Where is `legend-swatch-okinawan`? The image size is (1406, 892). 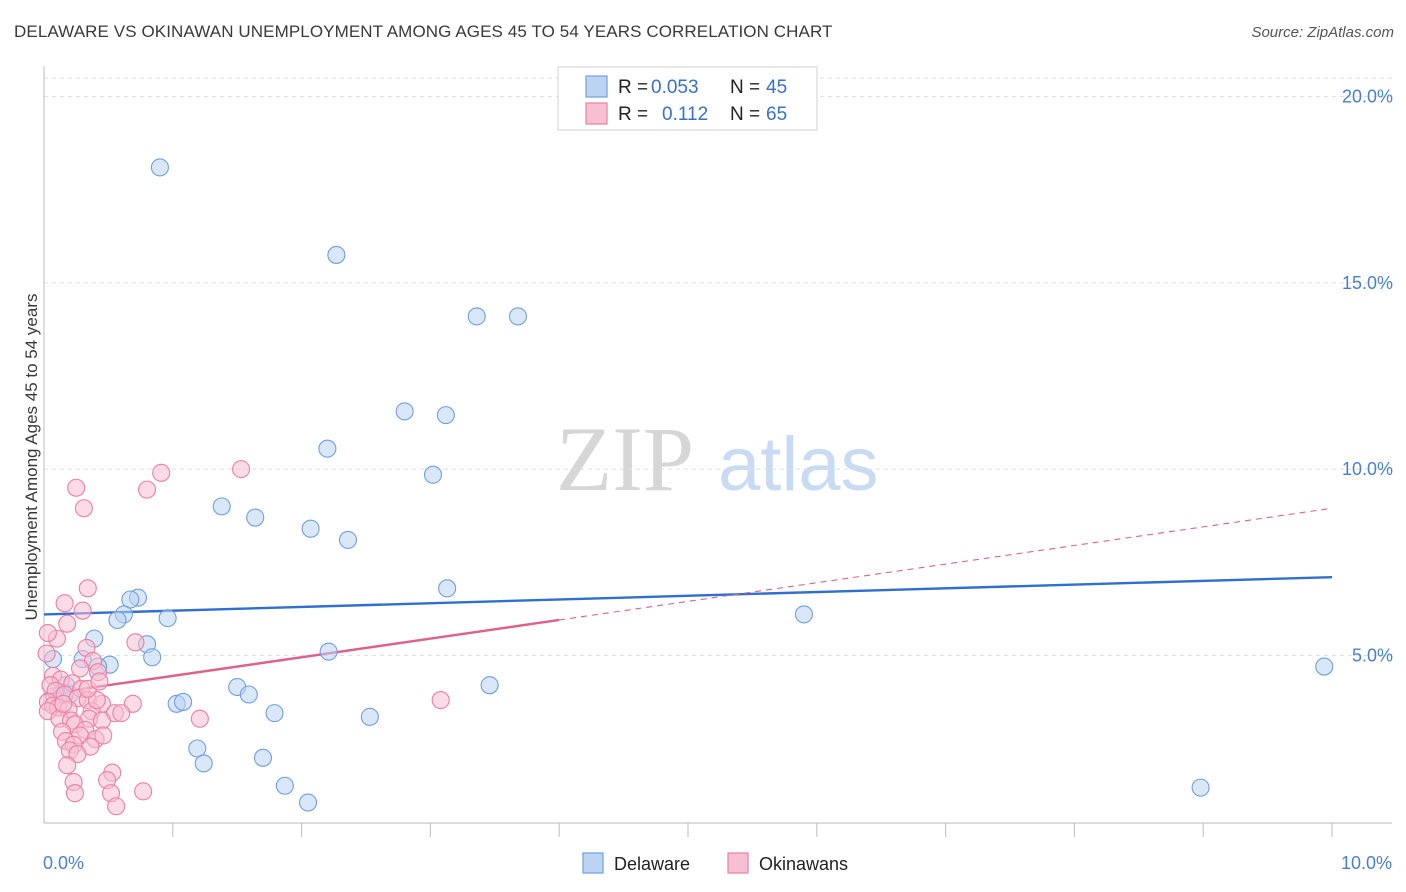 legend-swatch-okinawan is located at coordinates (596, 113).